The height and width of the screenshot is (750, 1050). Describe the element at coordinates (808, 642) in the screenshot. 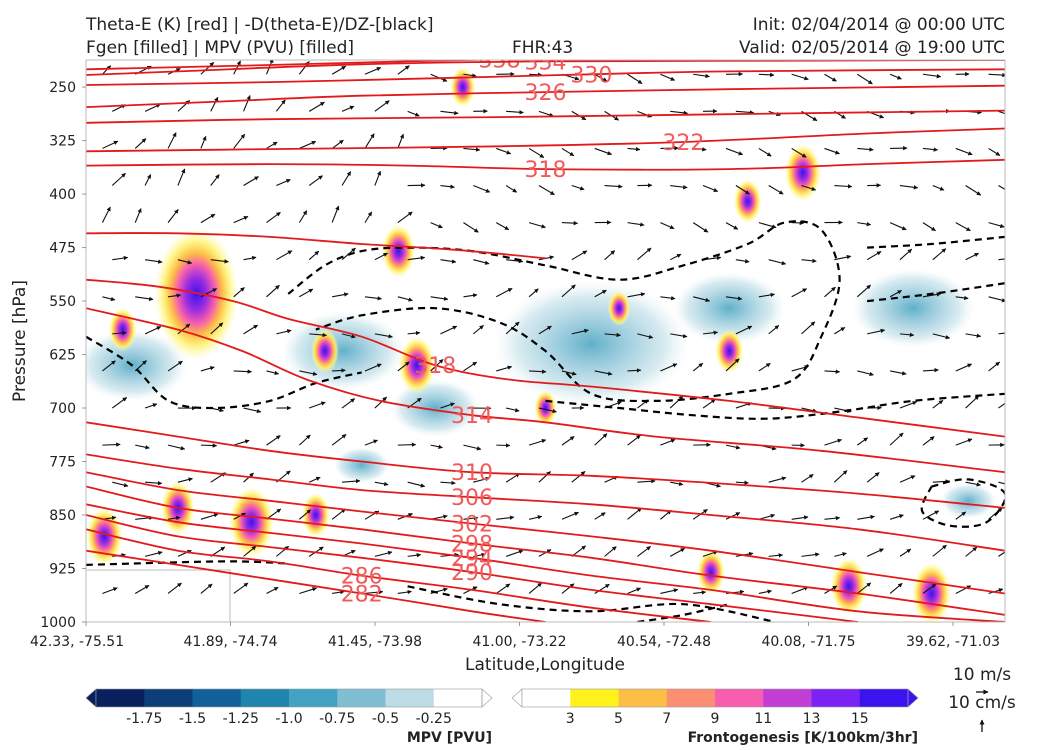

I see `x-tick-label-5: 40.08, -71.75` at that location.